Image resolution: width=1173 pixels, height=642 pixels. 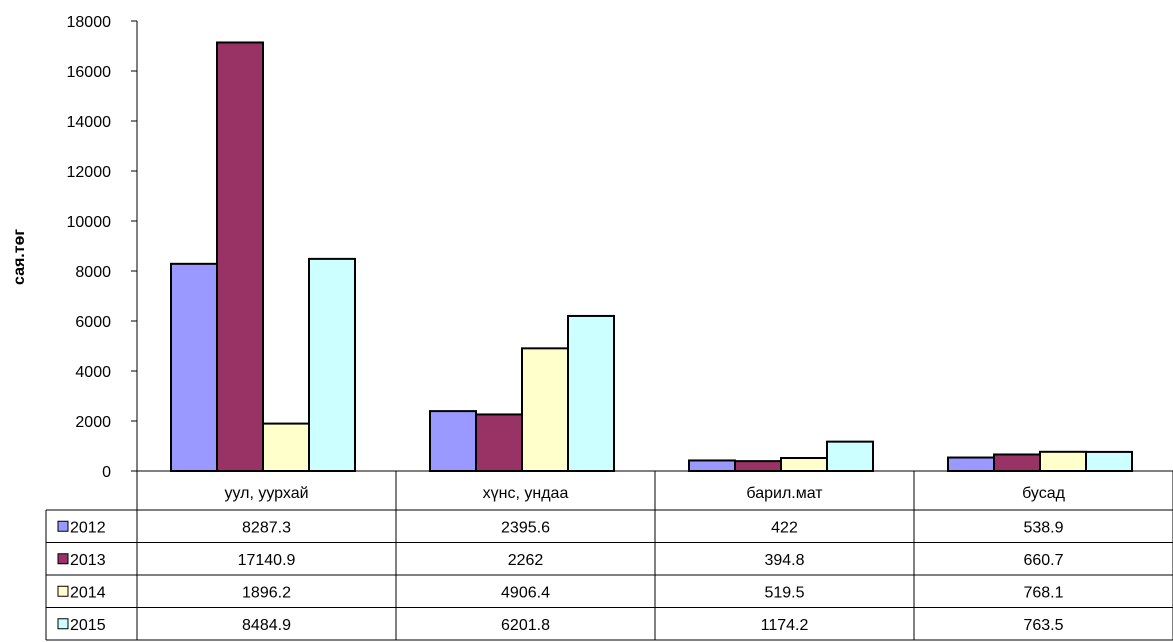 I want to click on y-tick-label: 12000, so click(x=89, y=172).